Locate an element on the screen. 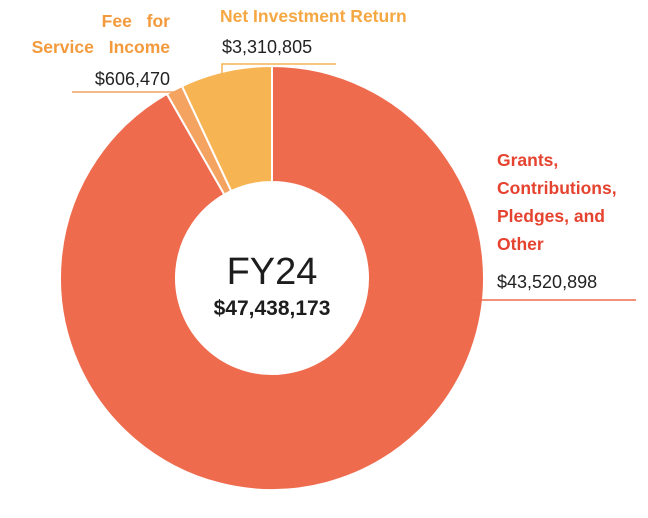  value-label: $43,520,898 is located at coordinates (547, 282).